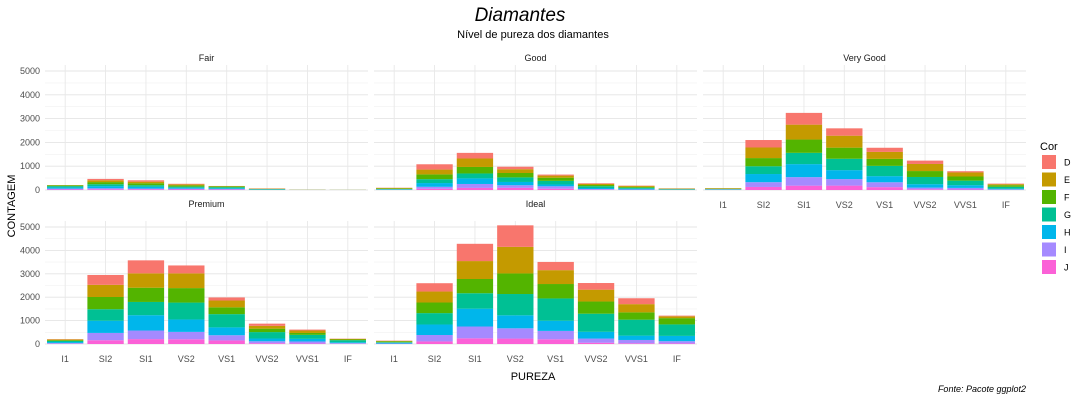 The image size is (1083, 400). I want to click on y-tick-label: 1000, so click(30, 321).